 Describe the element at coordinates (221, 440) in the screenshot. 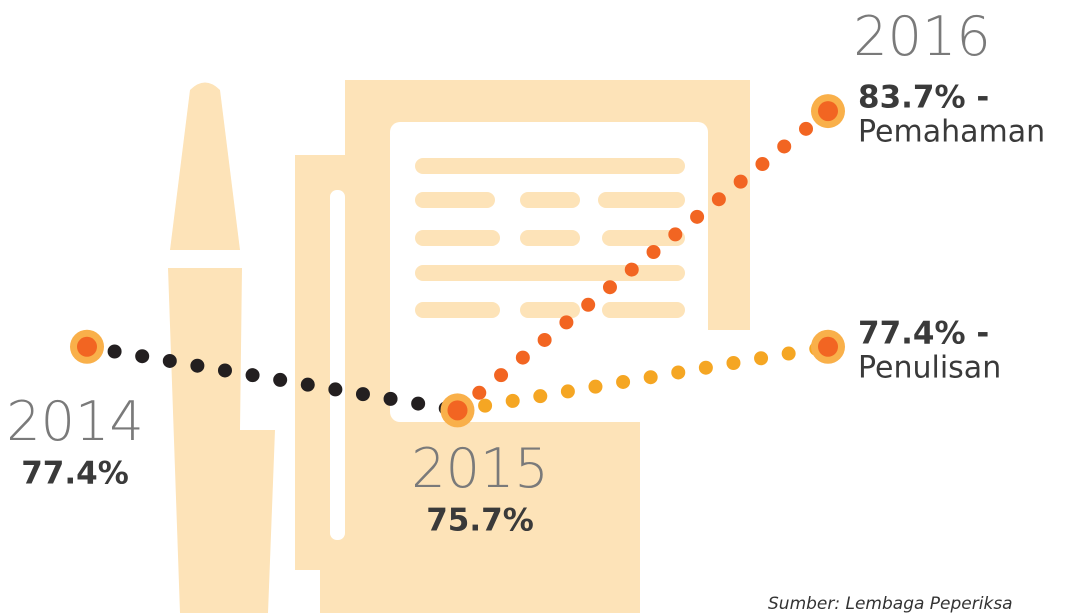

I see `pen-body` at that location.